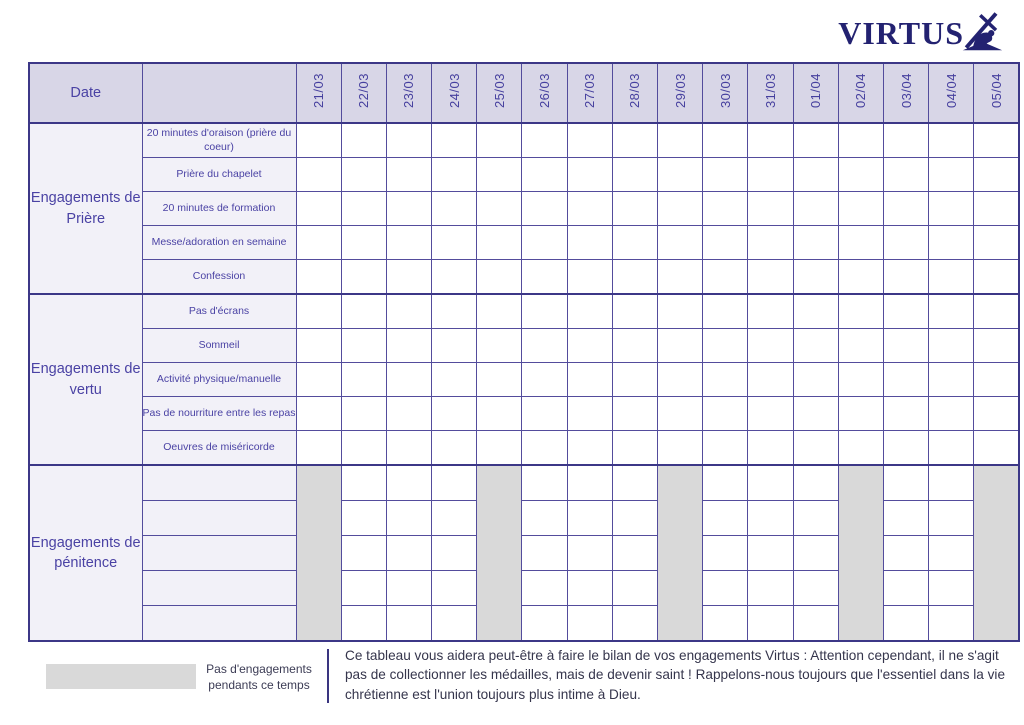  What do you see at coordinates (85, 379) in the screenshot?
I see `section-label: Engagements de vertu` at bounding box center [85, 379].